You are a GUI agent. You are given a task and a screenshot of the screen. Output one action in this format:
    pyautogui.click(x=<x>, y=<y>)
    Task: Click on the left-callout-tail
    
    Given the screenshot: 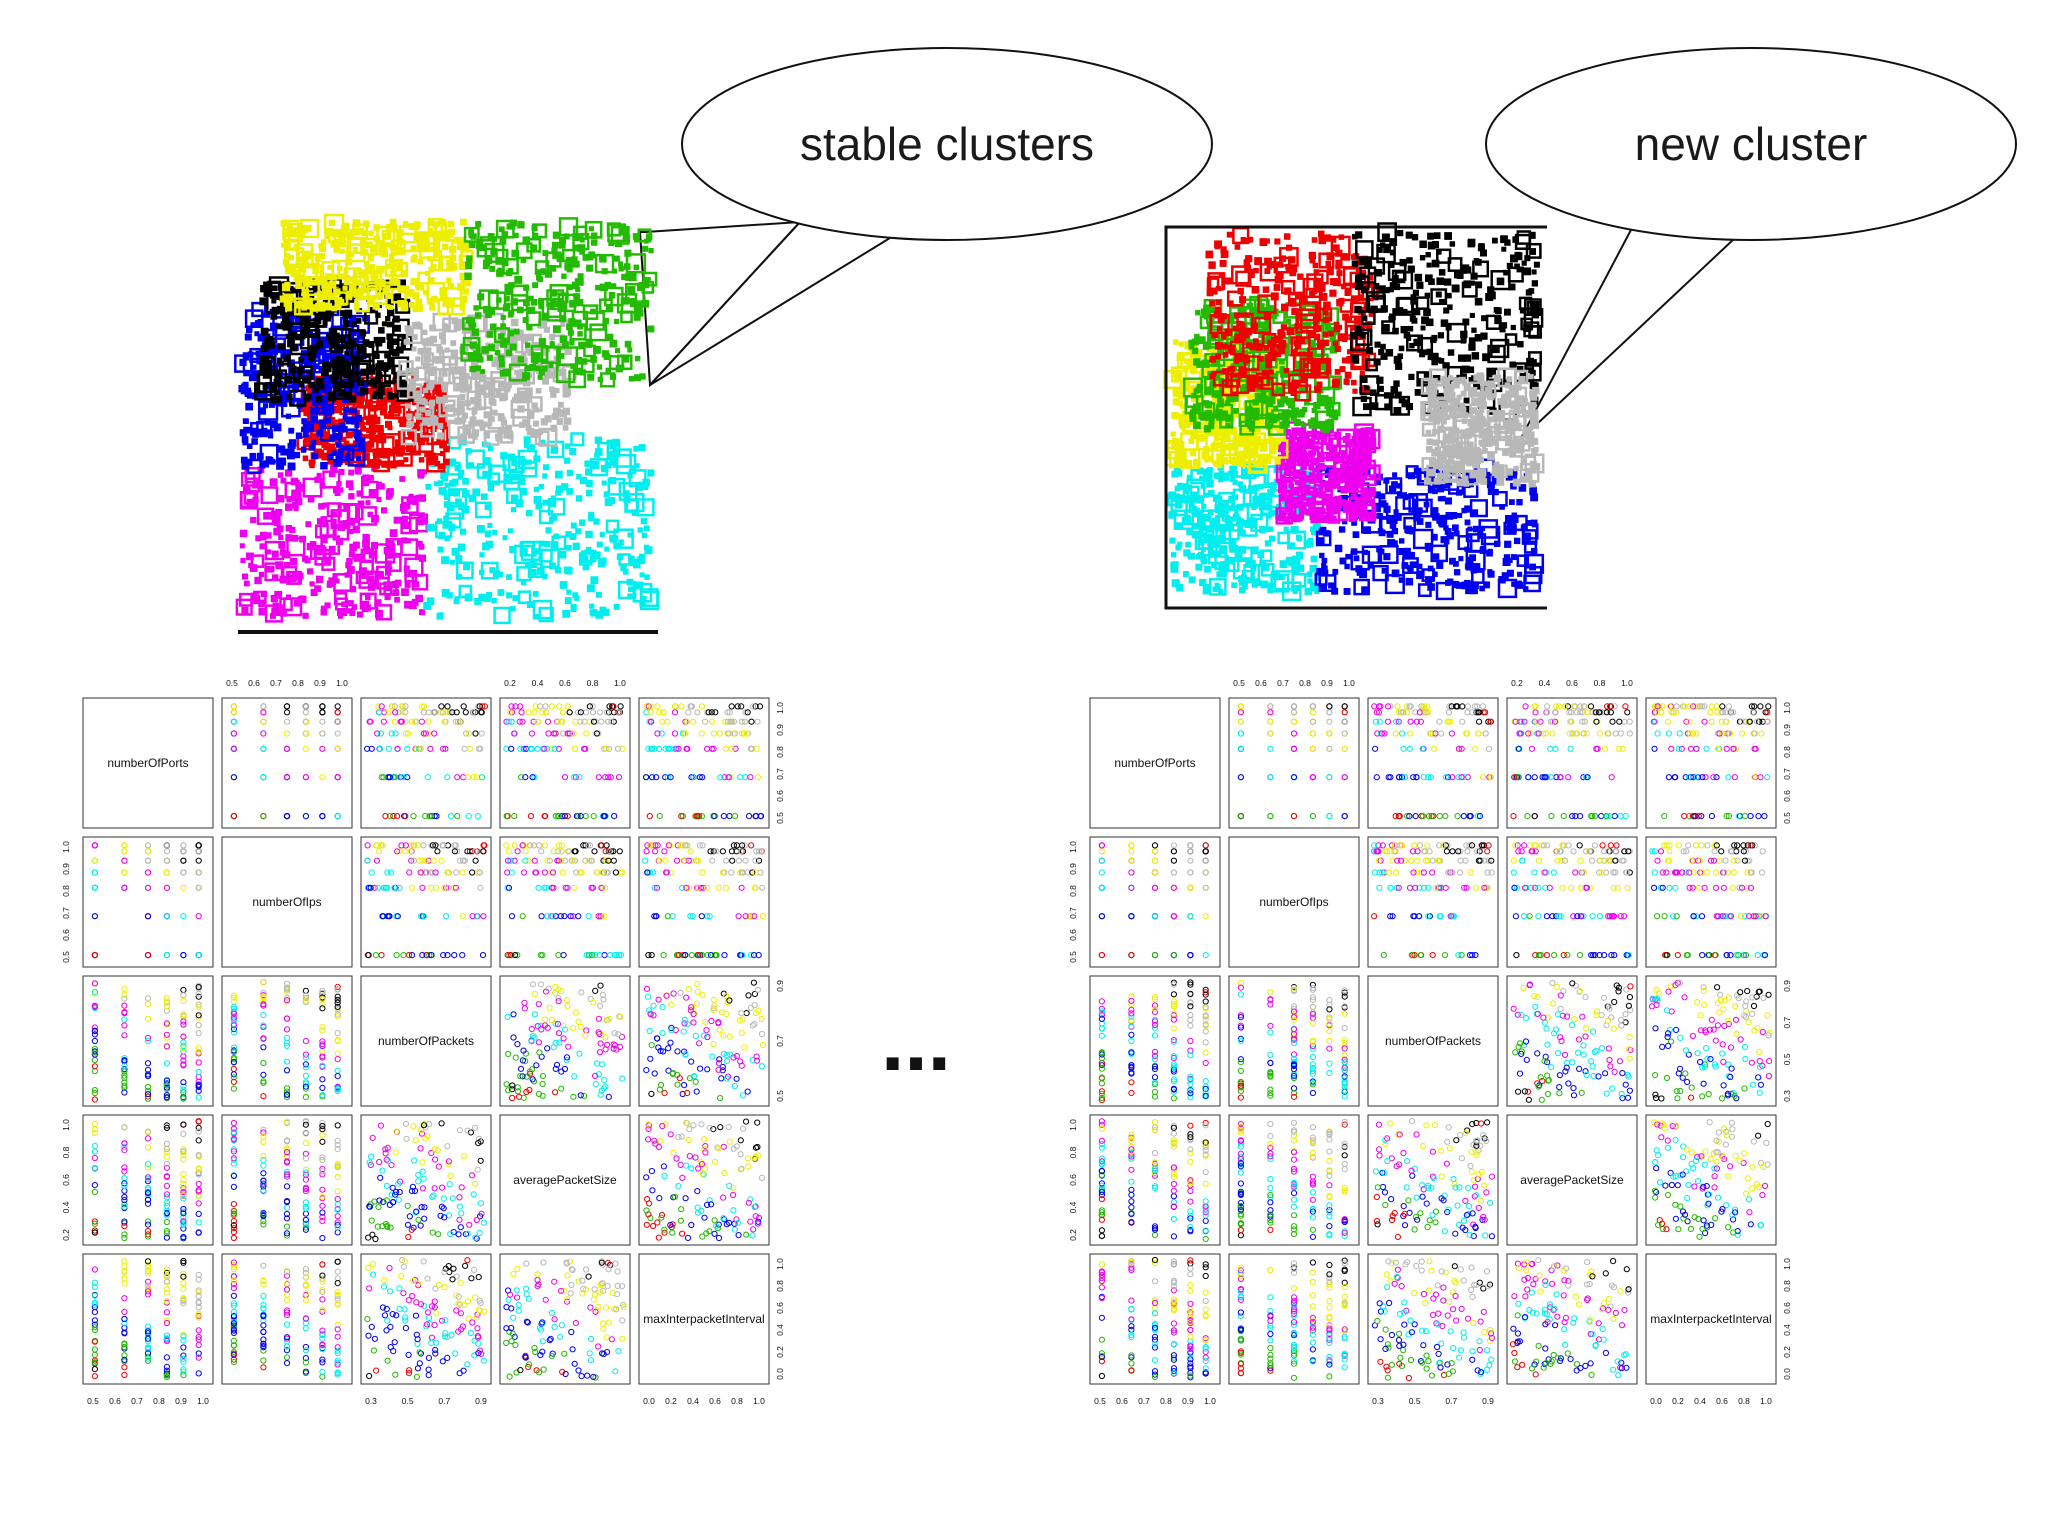 What is the action you would take?
    pyautogui.click(x=720, y=304)
    